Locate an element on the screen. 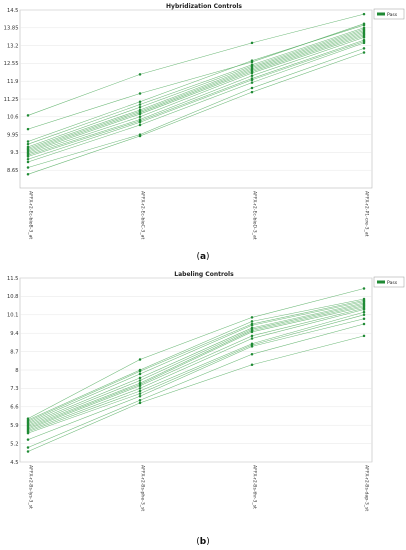 This screenshot has height=550, width=406. legend-label-pass: Pass is located at coordinates (392, 15).